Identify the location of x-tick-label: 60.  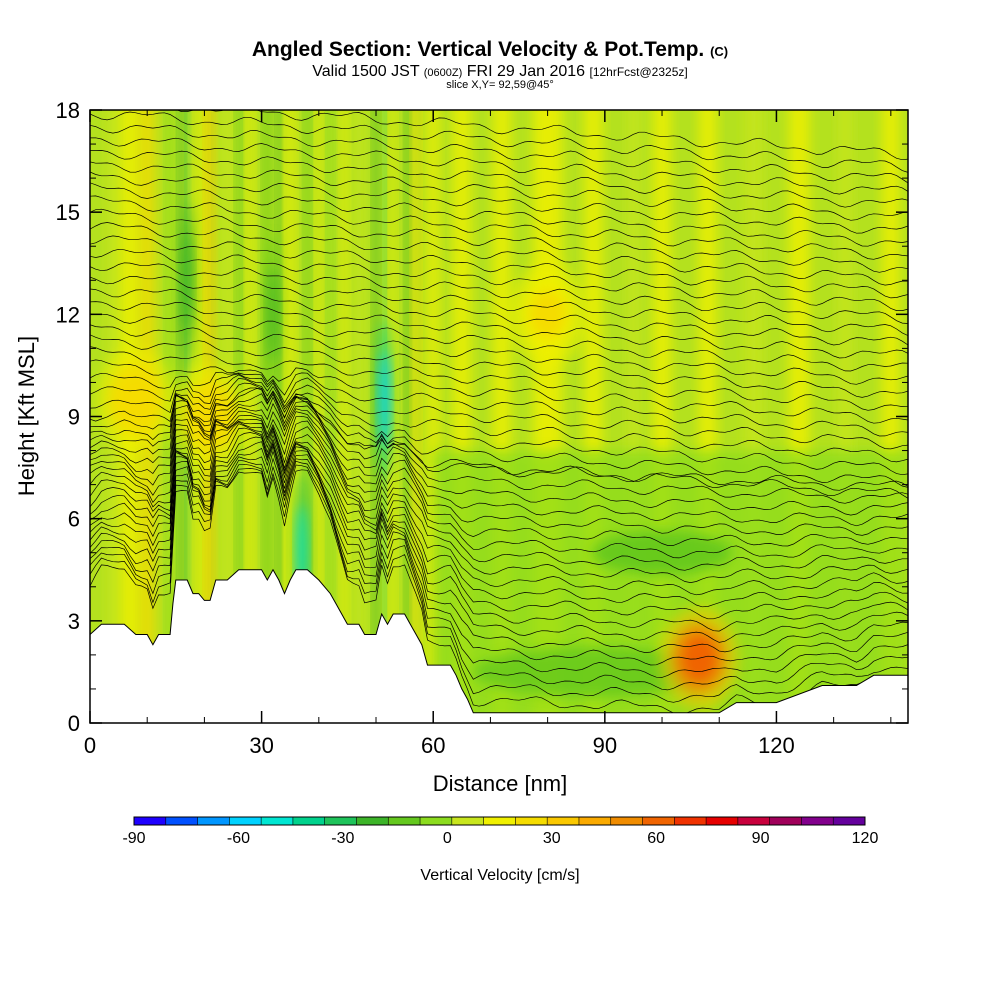
(433, 745).